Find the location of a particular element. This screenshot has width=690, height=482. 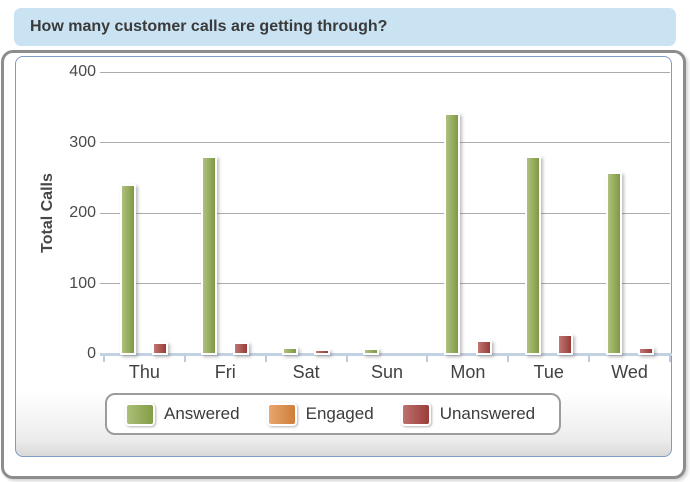

legend-item-answered: Answered is located at coordinates (182, 414).